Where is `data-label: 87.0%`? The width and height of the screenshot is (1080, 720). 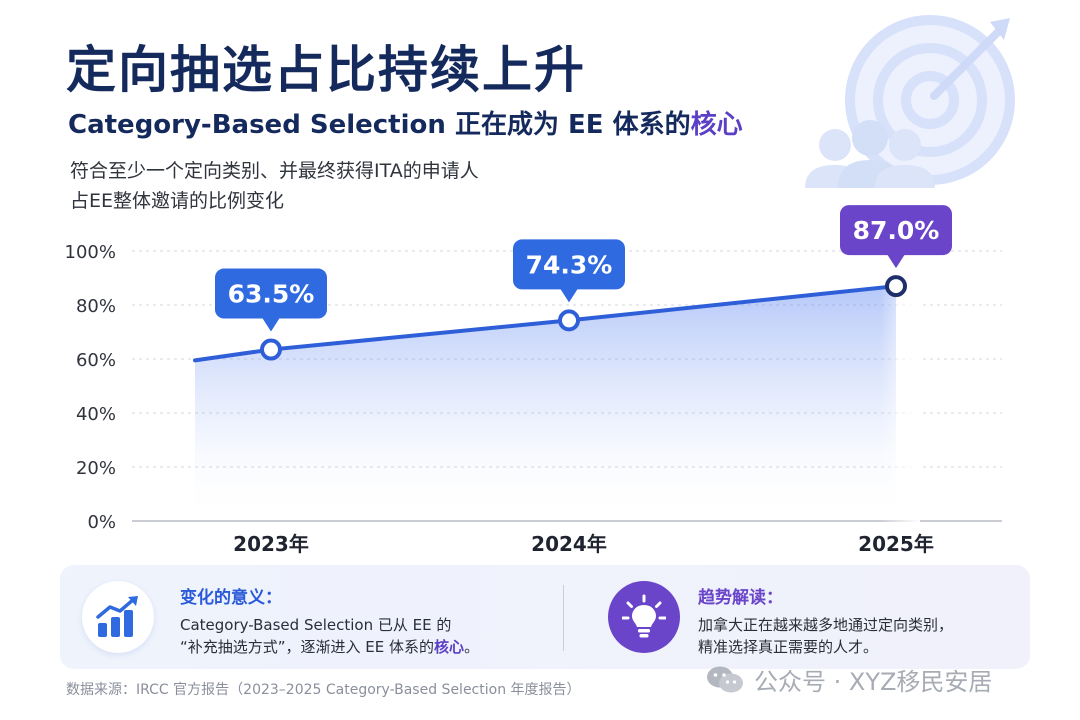
data-label: 87.0% is located at coordinates (896, 237).